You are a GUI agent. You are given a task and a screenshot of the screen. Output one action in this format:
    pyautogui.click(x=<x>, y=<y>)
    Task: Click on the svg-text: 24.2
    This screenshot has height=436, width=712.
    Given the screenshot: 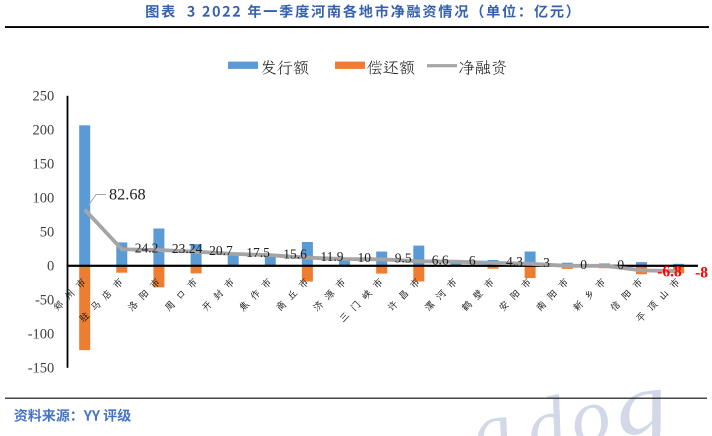 What is the action you would take?
    pyautogui.click(x=147, y=247)
    